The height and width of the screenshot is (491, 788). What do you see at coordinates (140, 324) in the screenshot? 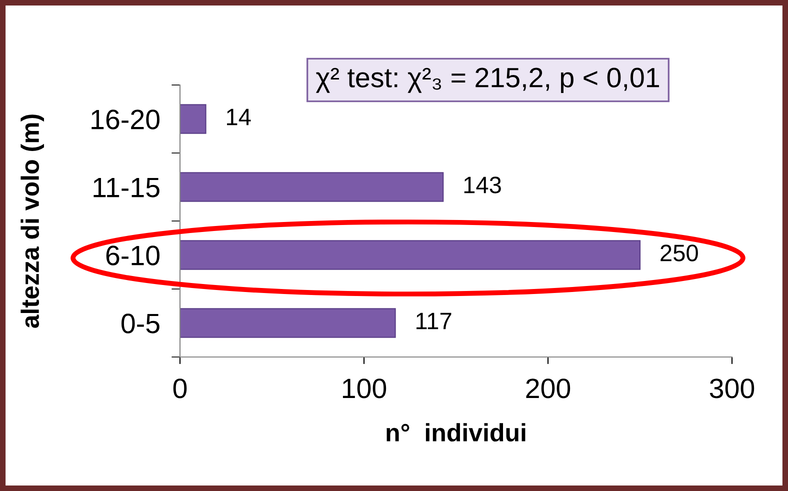
I see `y-tick-label: 0-5` at bounding box center [140, 324].